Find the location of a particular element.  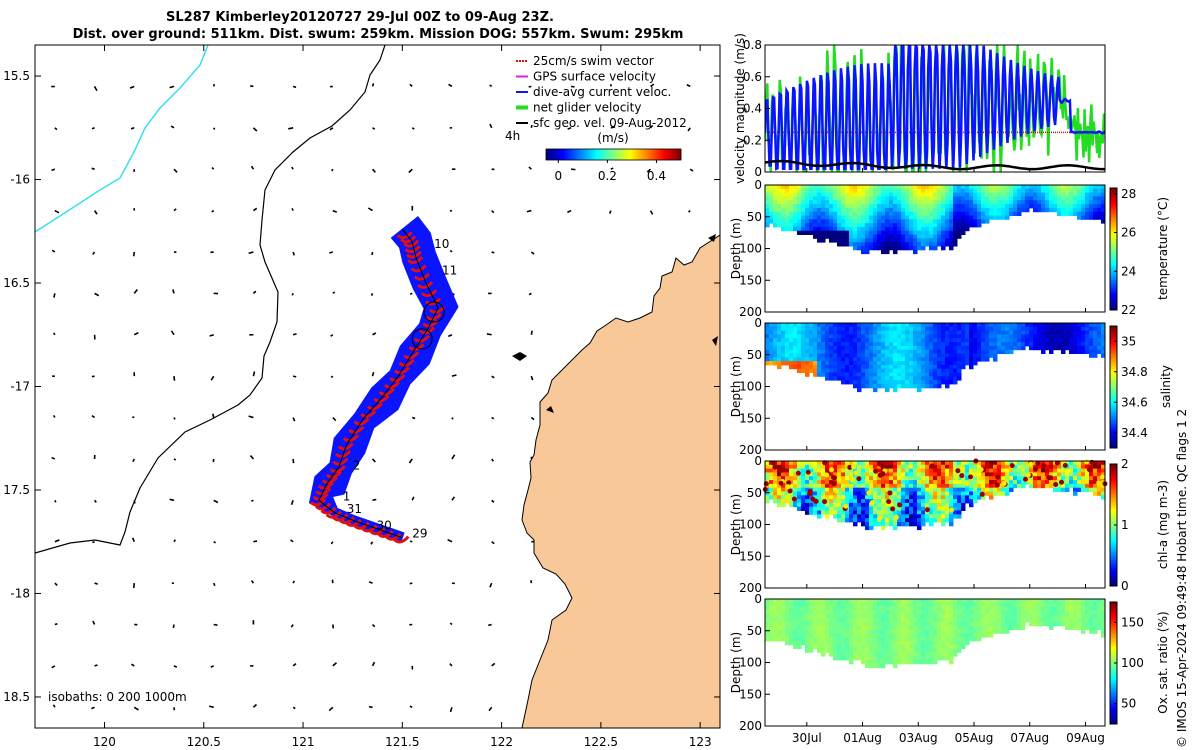

chla-cbar-tick-label: 1 is located at coordinates (1125, 525).